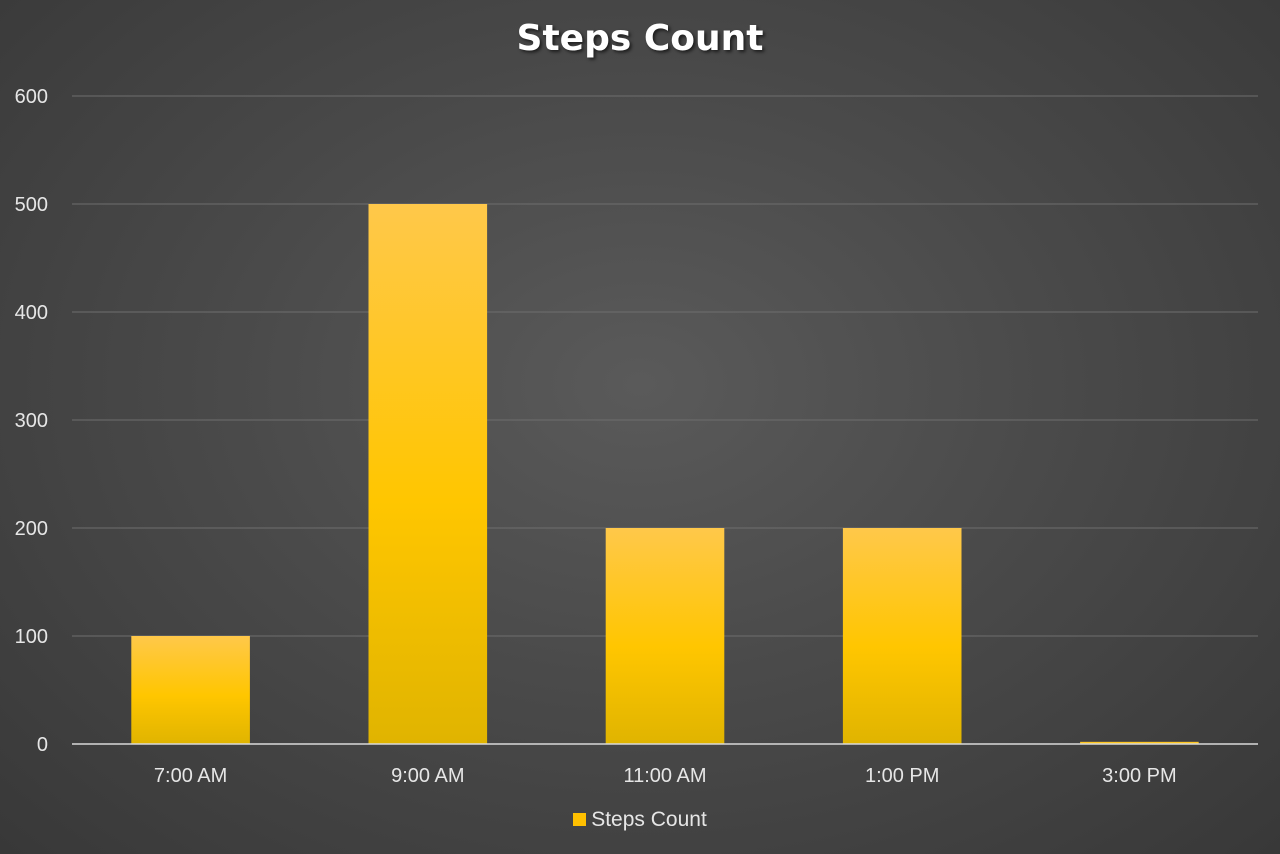  I want to click on x-tick-label: 3:00 PM, so click(1139, 776).